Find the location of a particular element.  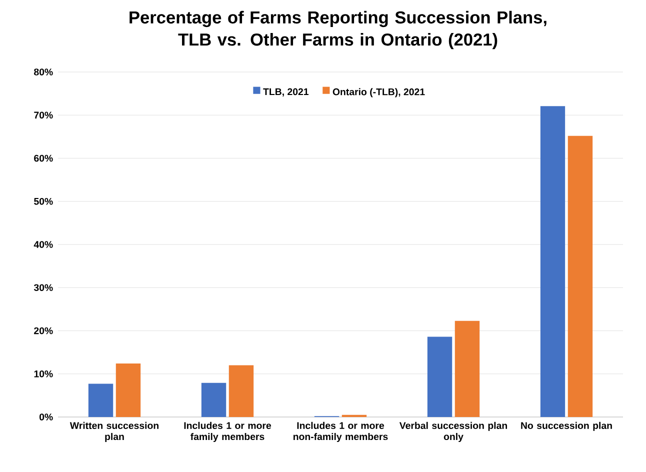

y-tick-label: 80% is located at coordinates (43, 72).